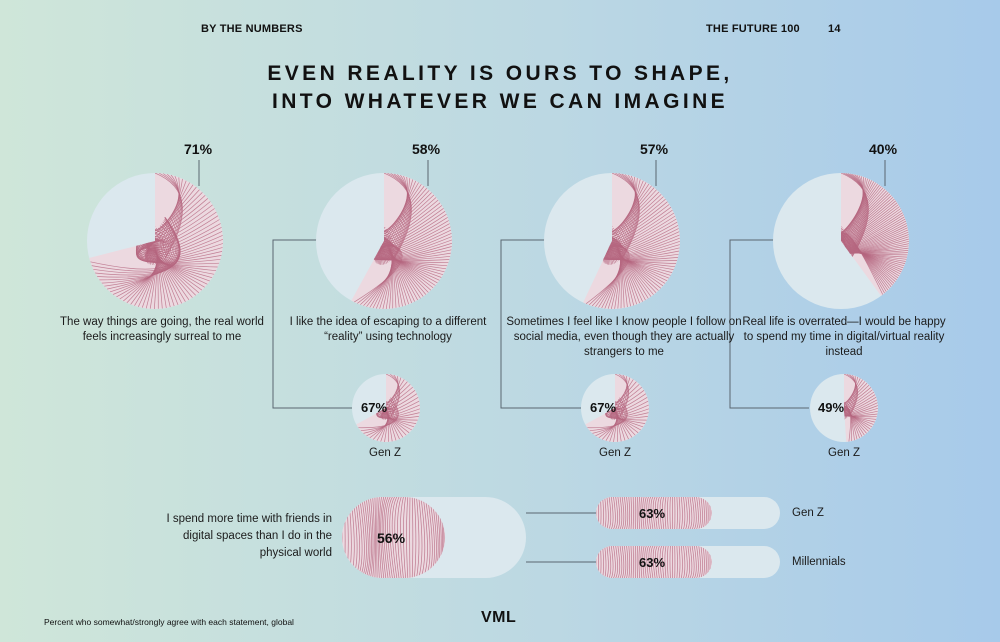 This screenshot has height=642, width=1000. What do you see at coordinates (875, 235) in the screenshot?
I see `pie-4-slice` at bounding box center [875, 235].